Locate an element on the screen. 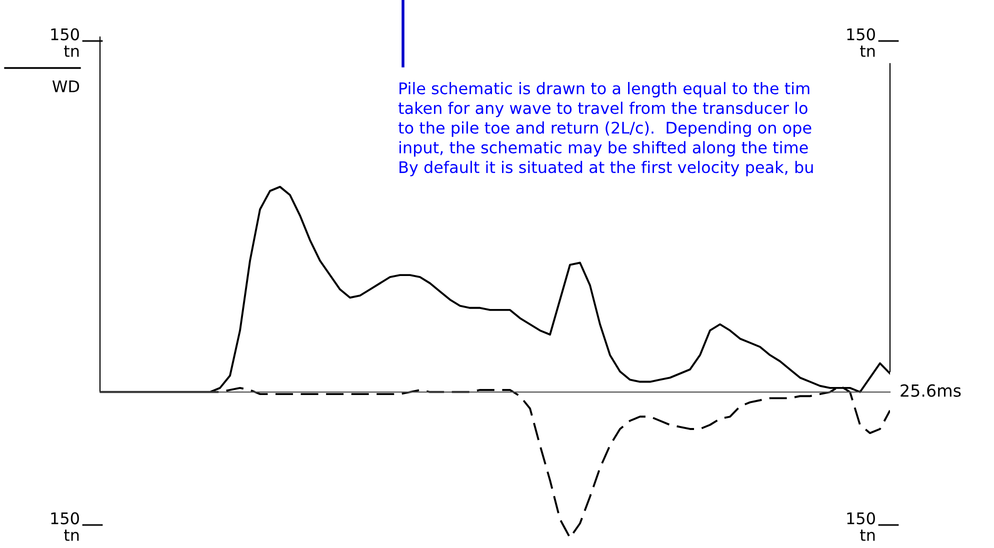  text: WD is located at coordinates (66, 86).